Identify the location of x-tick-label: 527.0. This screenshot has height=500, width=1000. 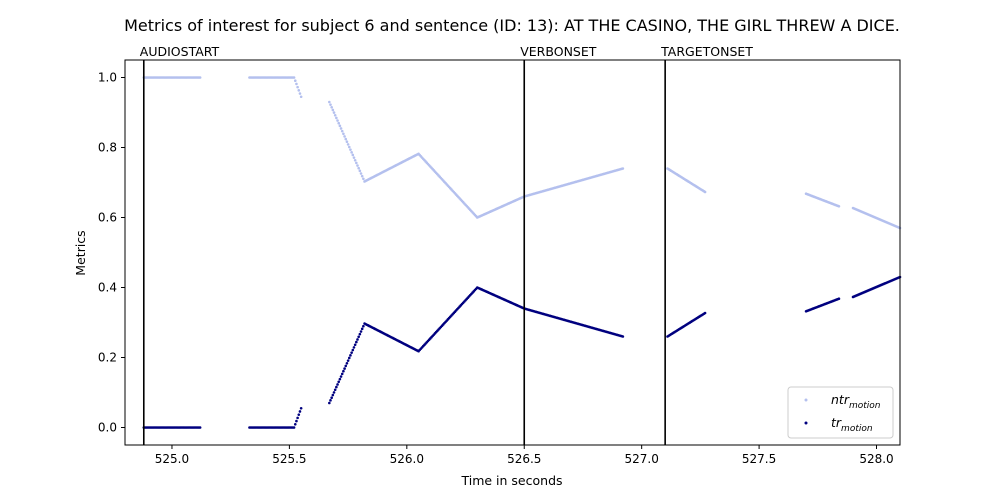
(641, 459).